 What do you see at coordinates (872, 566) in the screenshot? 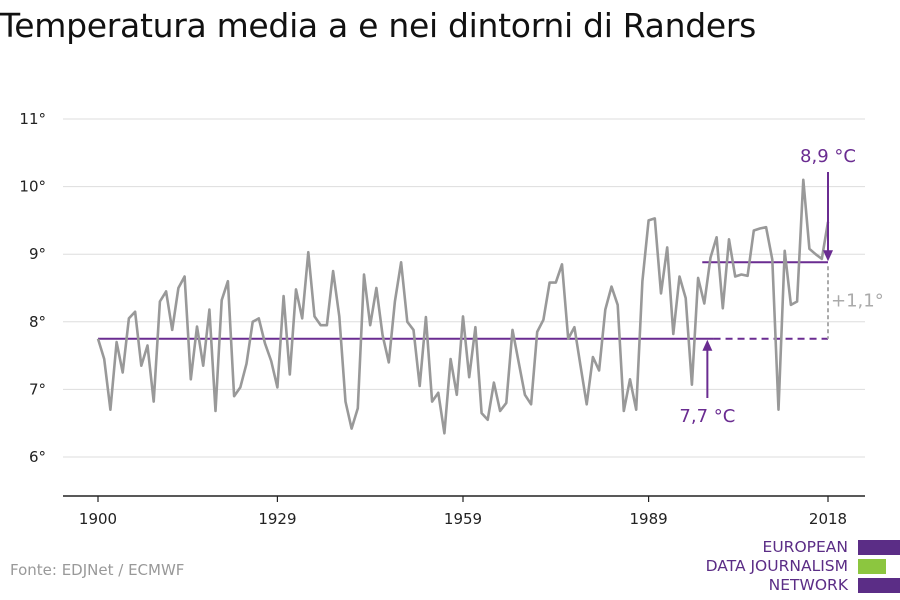
I see `logo-bar-middle` at bounding box center [872, 566].